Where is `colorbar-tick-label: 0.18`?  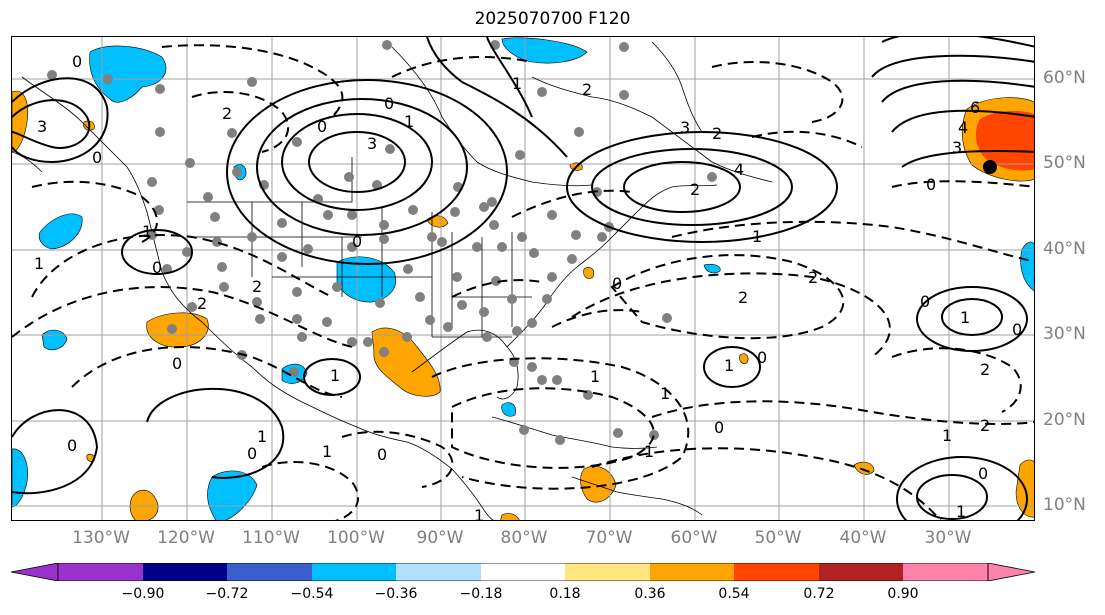
colorbar-tick-label: 0.18 is located at coordinates (565, 594).